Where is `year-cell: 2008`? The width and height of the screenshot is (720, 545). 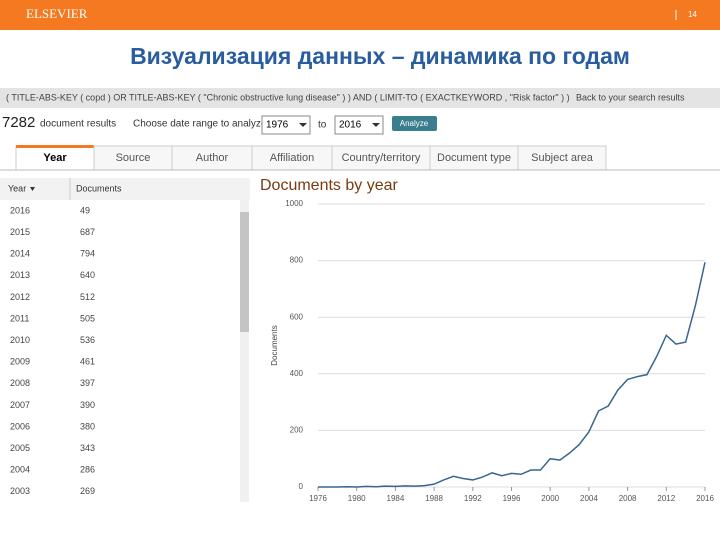
year-cell: 2008 is located at coordinates (20, 383).